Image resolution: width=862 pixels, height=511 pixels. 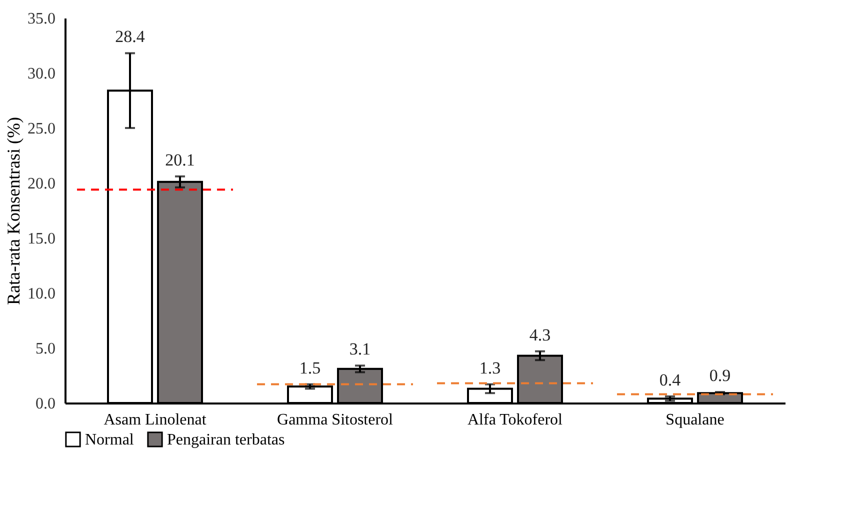 What do you see at coordinates (130, 36) in the screenshot?
I see `data-label: 28.4` at bounding box center [130, 36].